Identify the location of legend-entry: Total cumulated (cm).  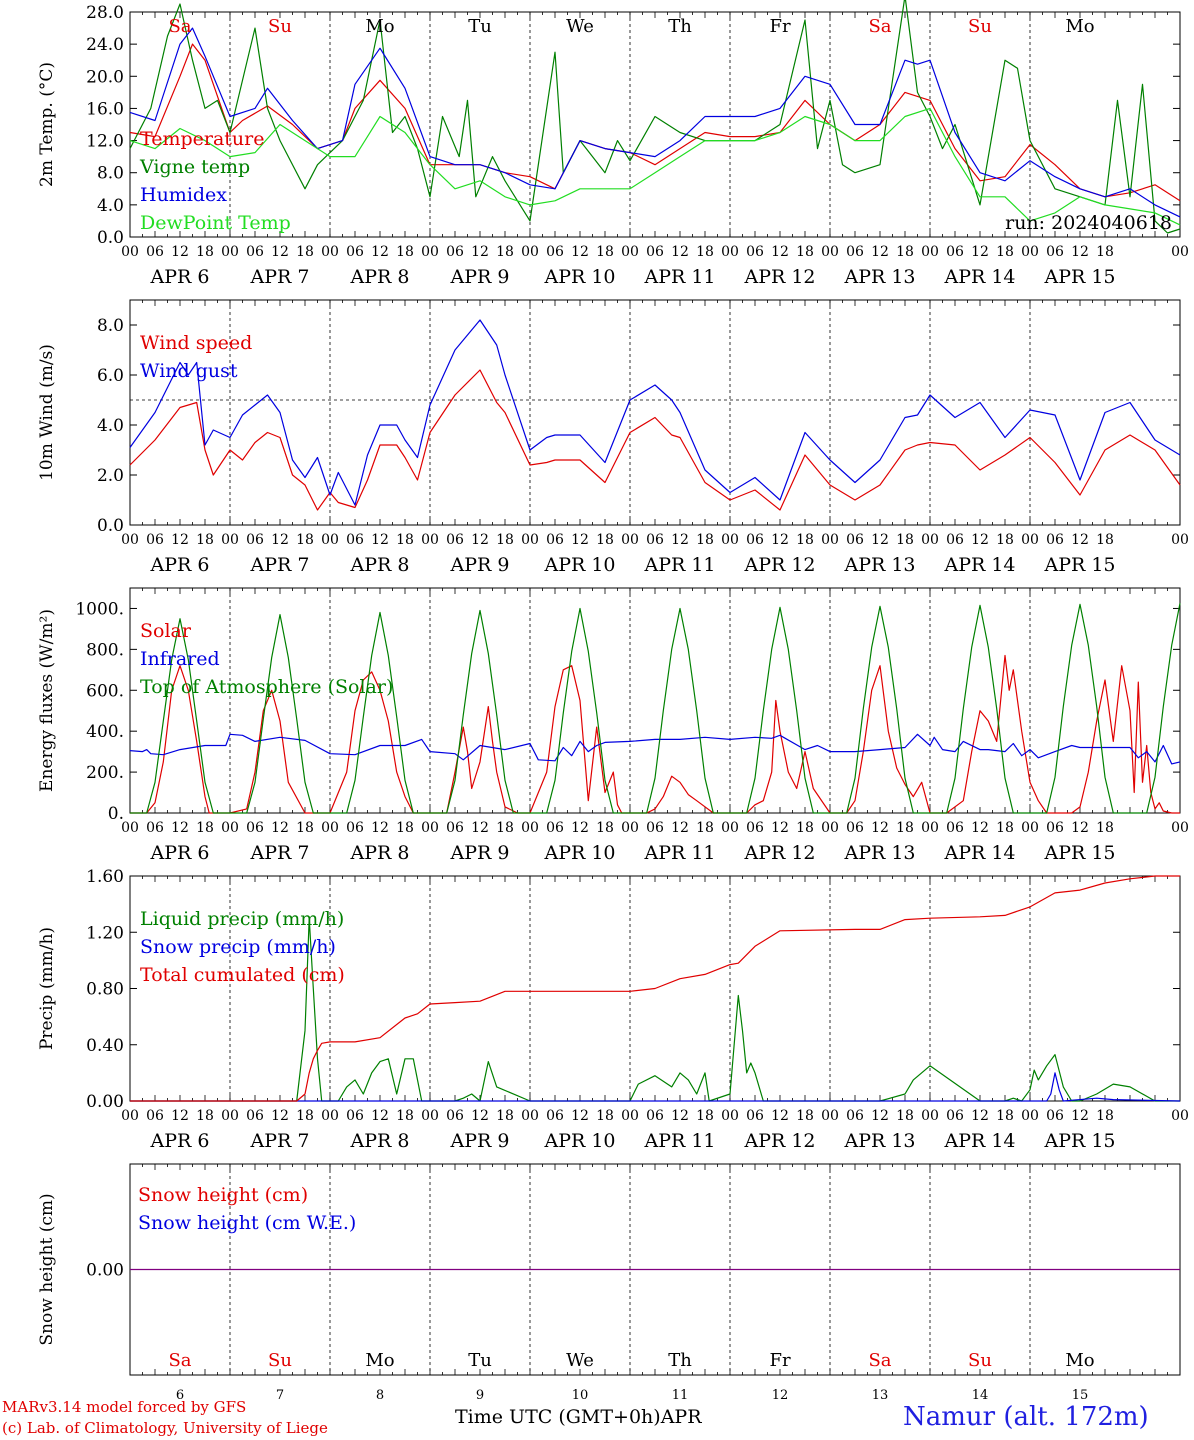
(242, 975).